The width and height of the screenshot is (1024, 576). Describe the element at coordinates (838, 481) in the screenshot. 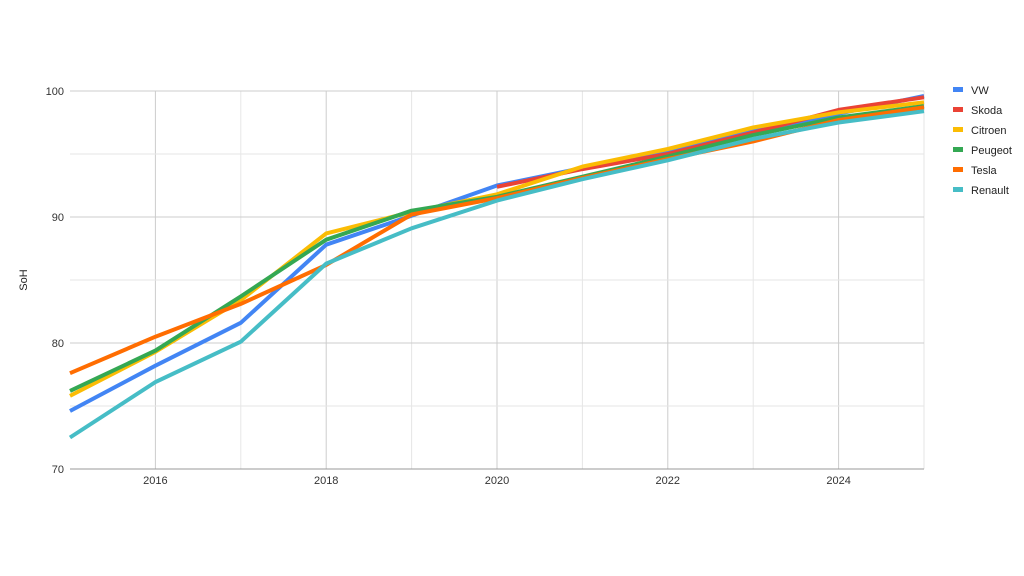

I see `x-tick-label: 2024` at that location.